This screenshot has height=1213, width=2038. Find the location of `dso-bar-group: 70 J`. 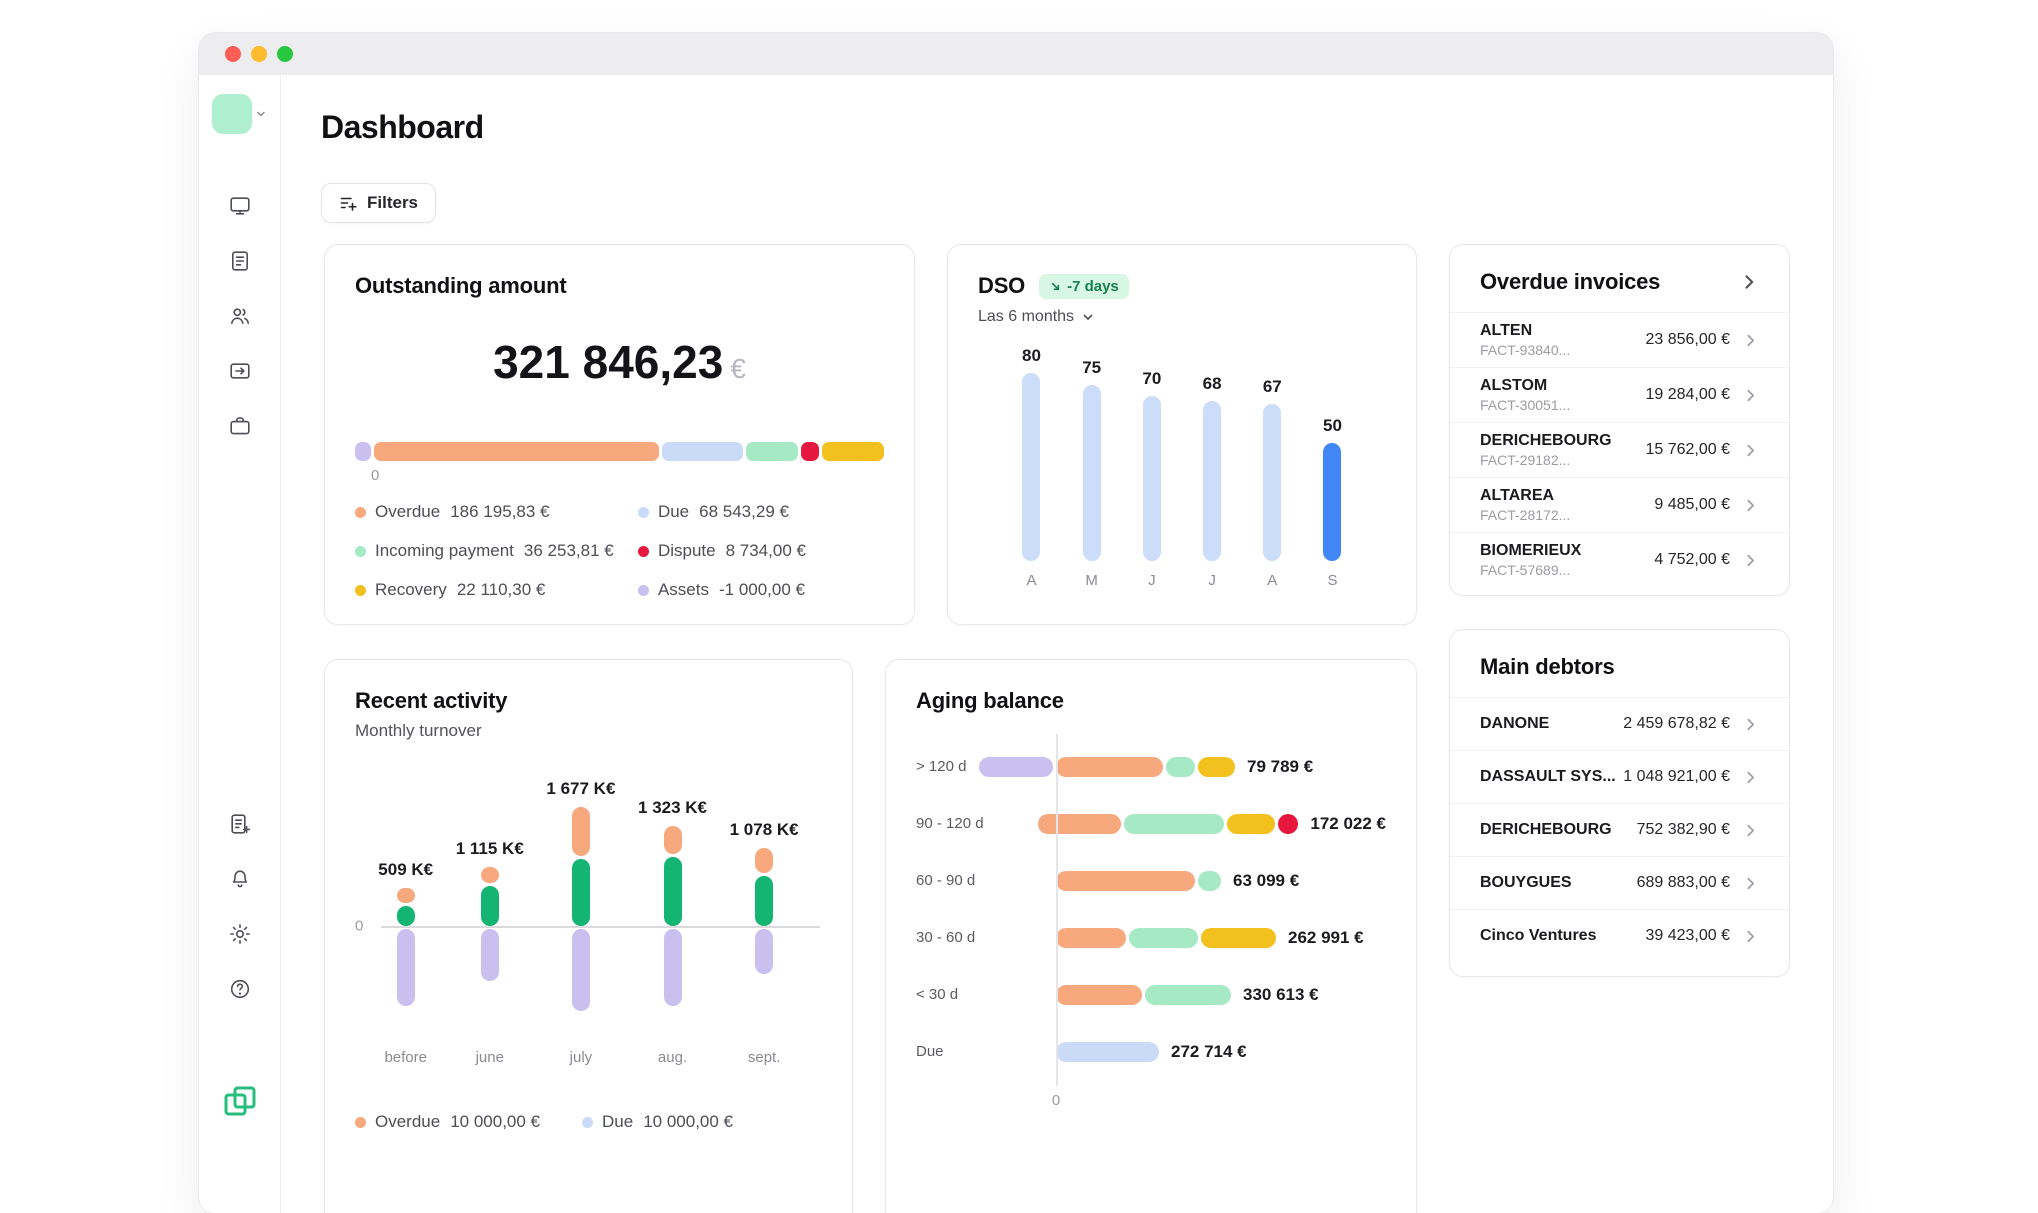

dso-bar-group: 70 J is located at coordinates (1151, 465).